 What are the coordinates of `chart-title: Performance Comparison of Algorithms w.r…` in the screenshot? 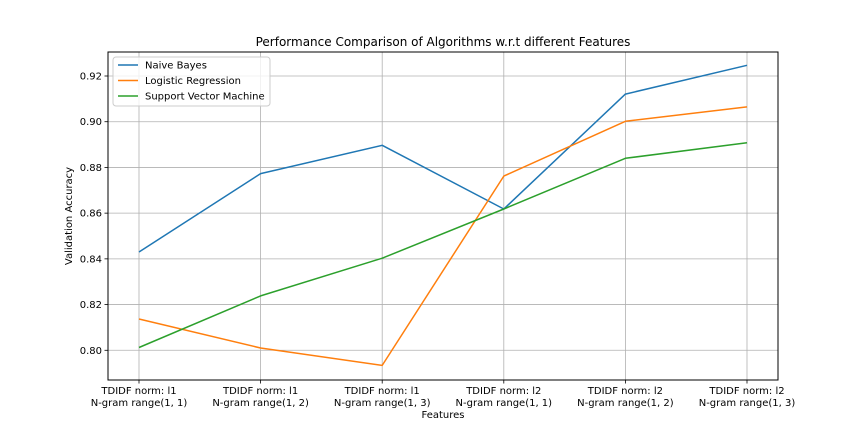 It's located at (443, 42).